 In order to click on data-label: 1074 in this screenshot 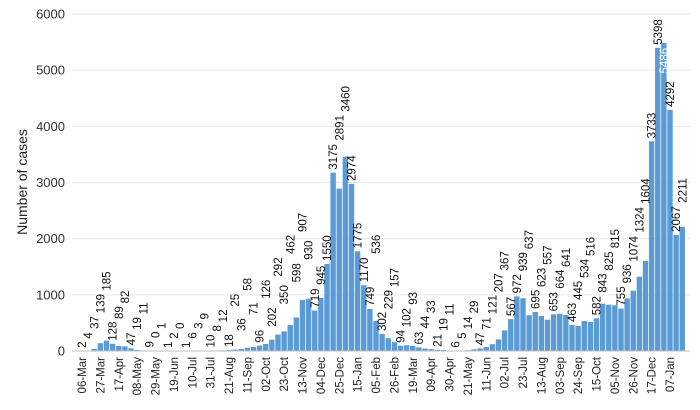, I will do `click(634, 248)`.